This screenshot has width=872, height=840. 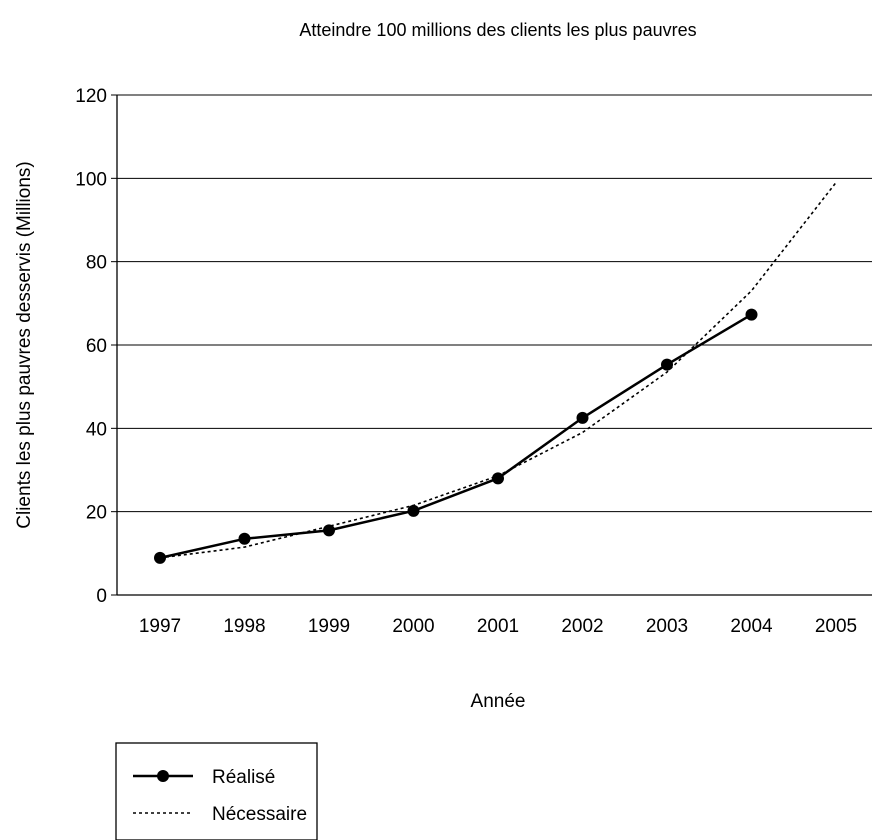 What do you see at coordinates (751, 626) in the screenshot?
I see `x-tick-label: 2004` at bounding box center [751, 626].